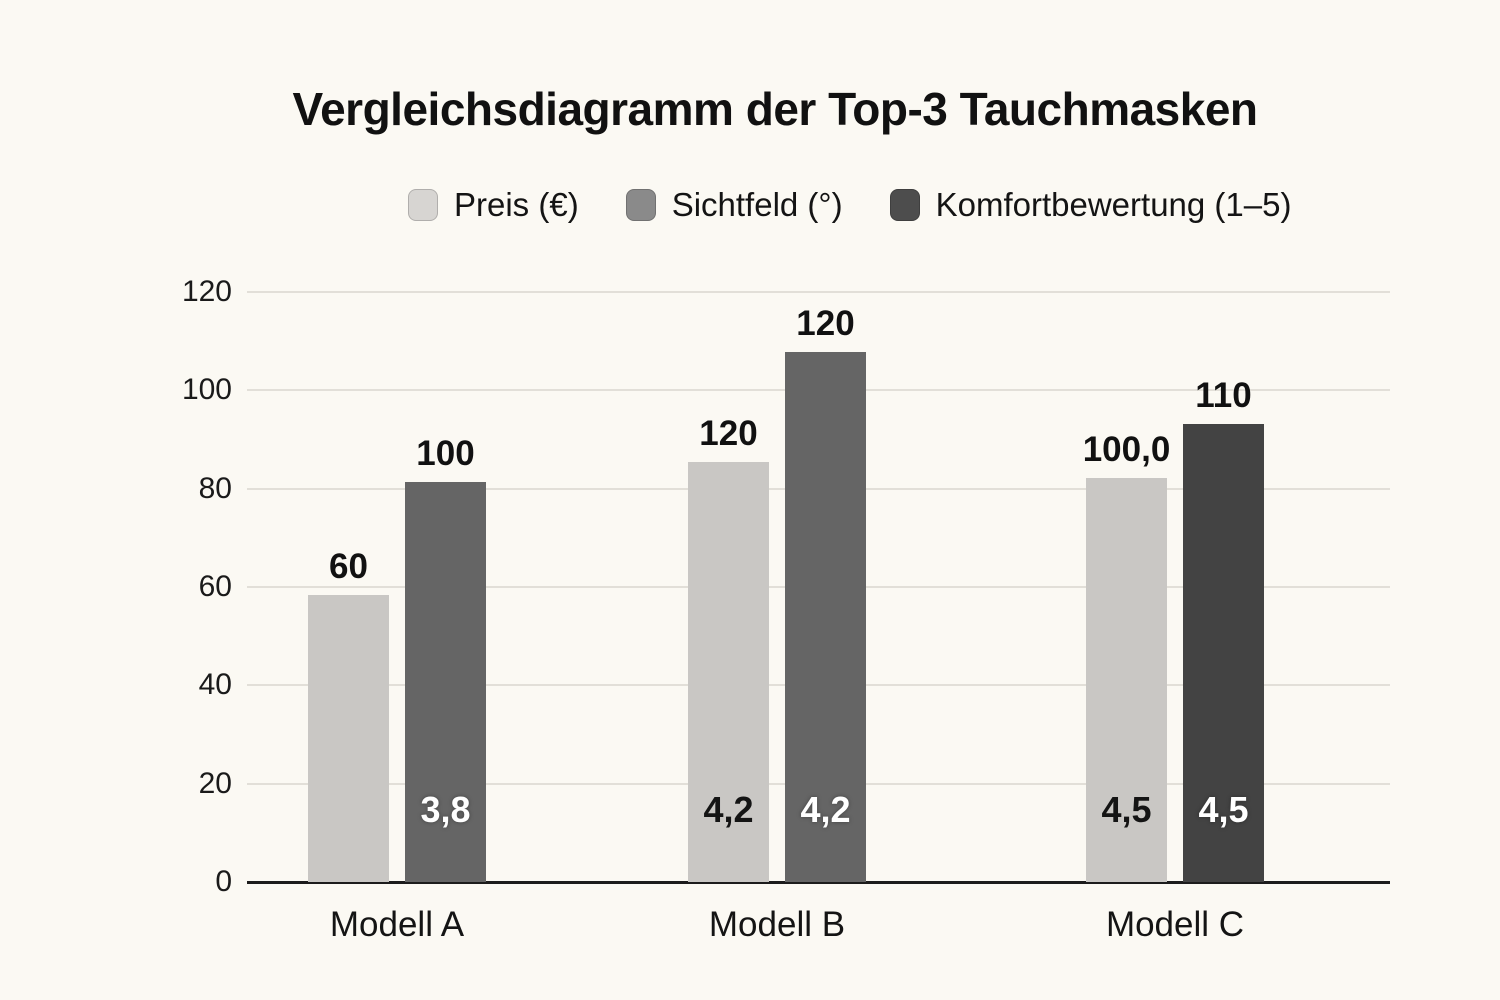  What do you see at coordinates (1175, 924) in the screenshot?
I see `x-tick-label: Modell C` at bounding box center [1175, 924].